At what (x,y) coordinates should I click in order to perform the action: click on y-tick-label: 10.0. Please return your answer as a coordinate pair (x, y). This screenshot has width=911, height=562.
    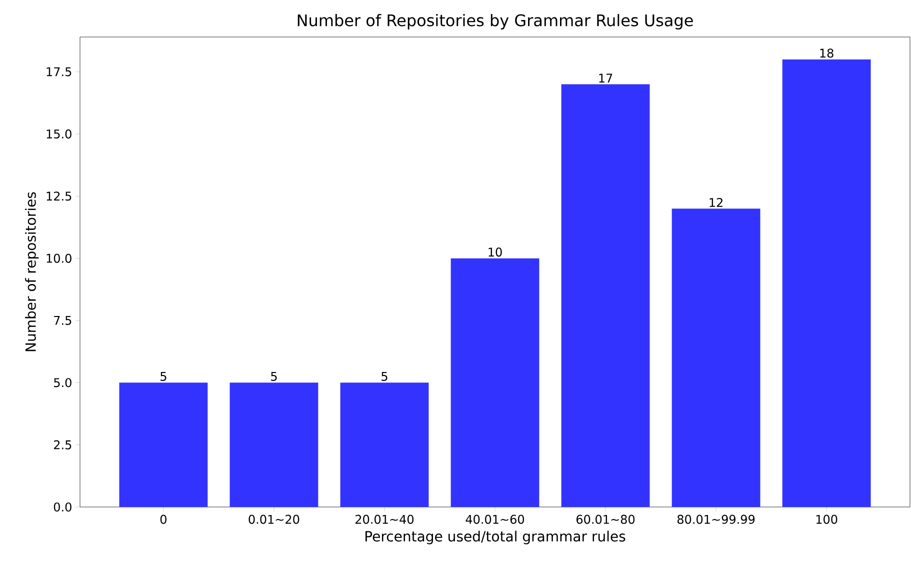
    Looking at the image, I should click on (59, 258).